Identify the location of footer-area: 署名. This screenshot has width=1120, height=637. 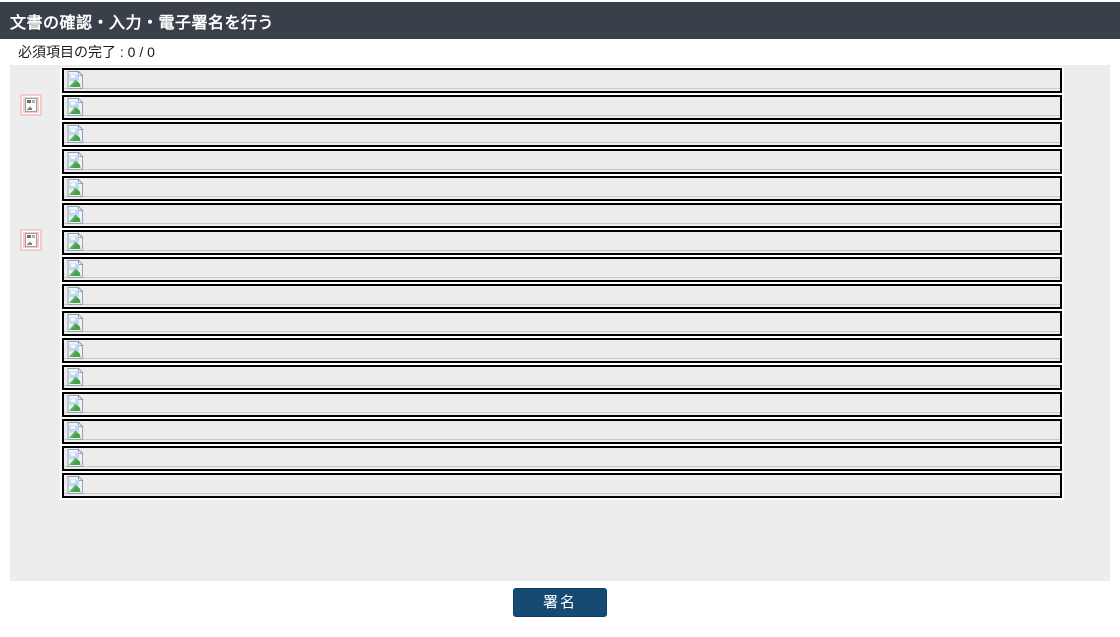
(560, 609).